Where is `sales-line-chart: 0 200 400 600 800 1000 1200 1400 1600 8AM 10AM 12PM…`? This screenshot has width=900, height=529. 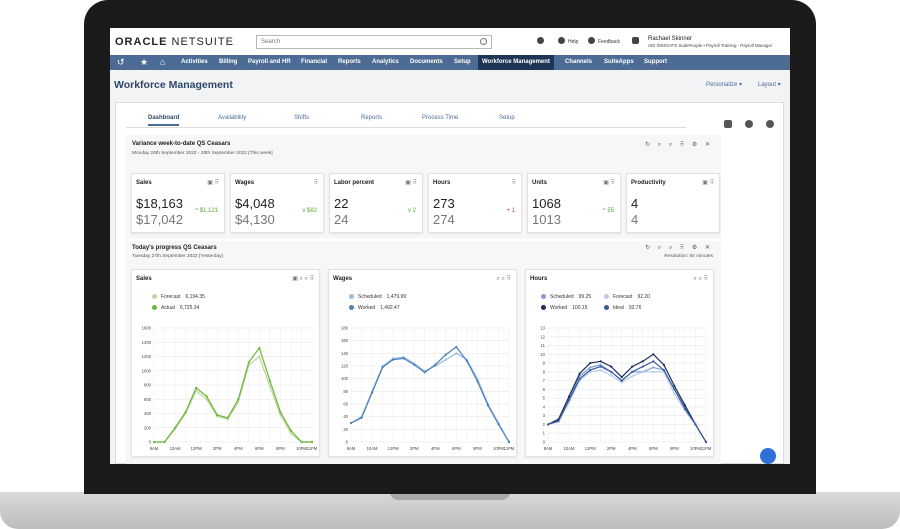
sales-line-chart: 0 200 400 600 800 1000 1200 1400 1600 8AM 10AM 12PM… is located at coordinates (226, 387).